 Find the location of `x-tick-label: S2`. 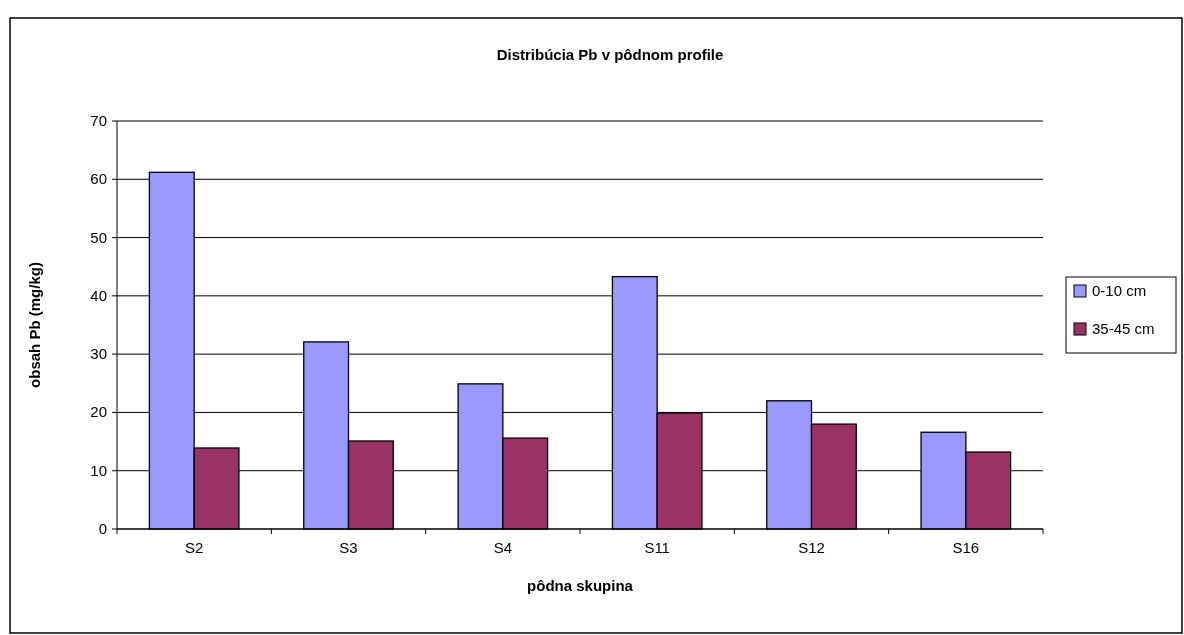

x-tick-label: S2 is located at coordinates (194, 547).